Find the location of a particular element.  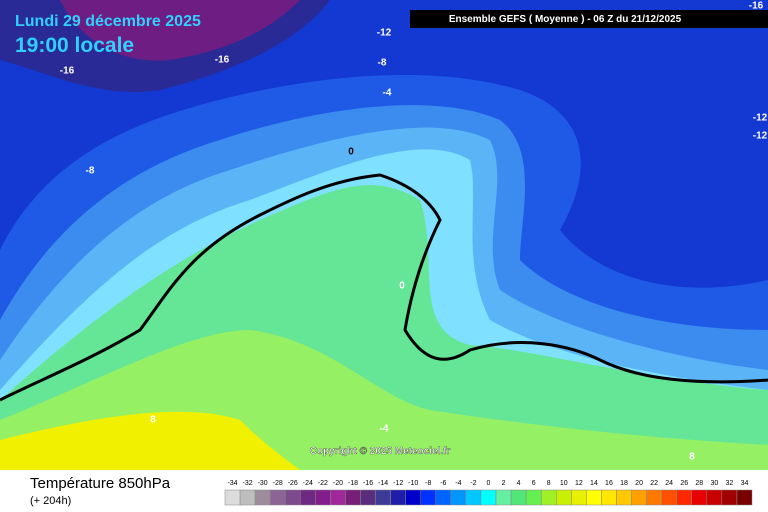

scale-label: 20 is located at coordinates (639, 483).